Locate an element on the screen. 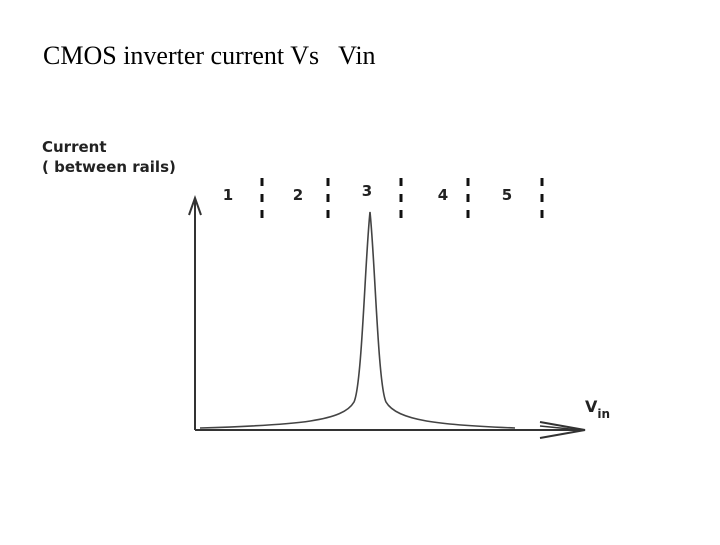 This screenshot has width=720, height=545. slide-title: CMOS inverter current Vs Vin is located at coordinates (209, 55).